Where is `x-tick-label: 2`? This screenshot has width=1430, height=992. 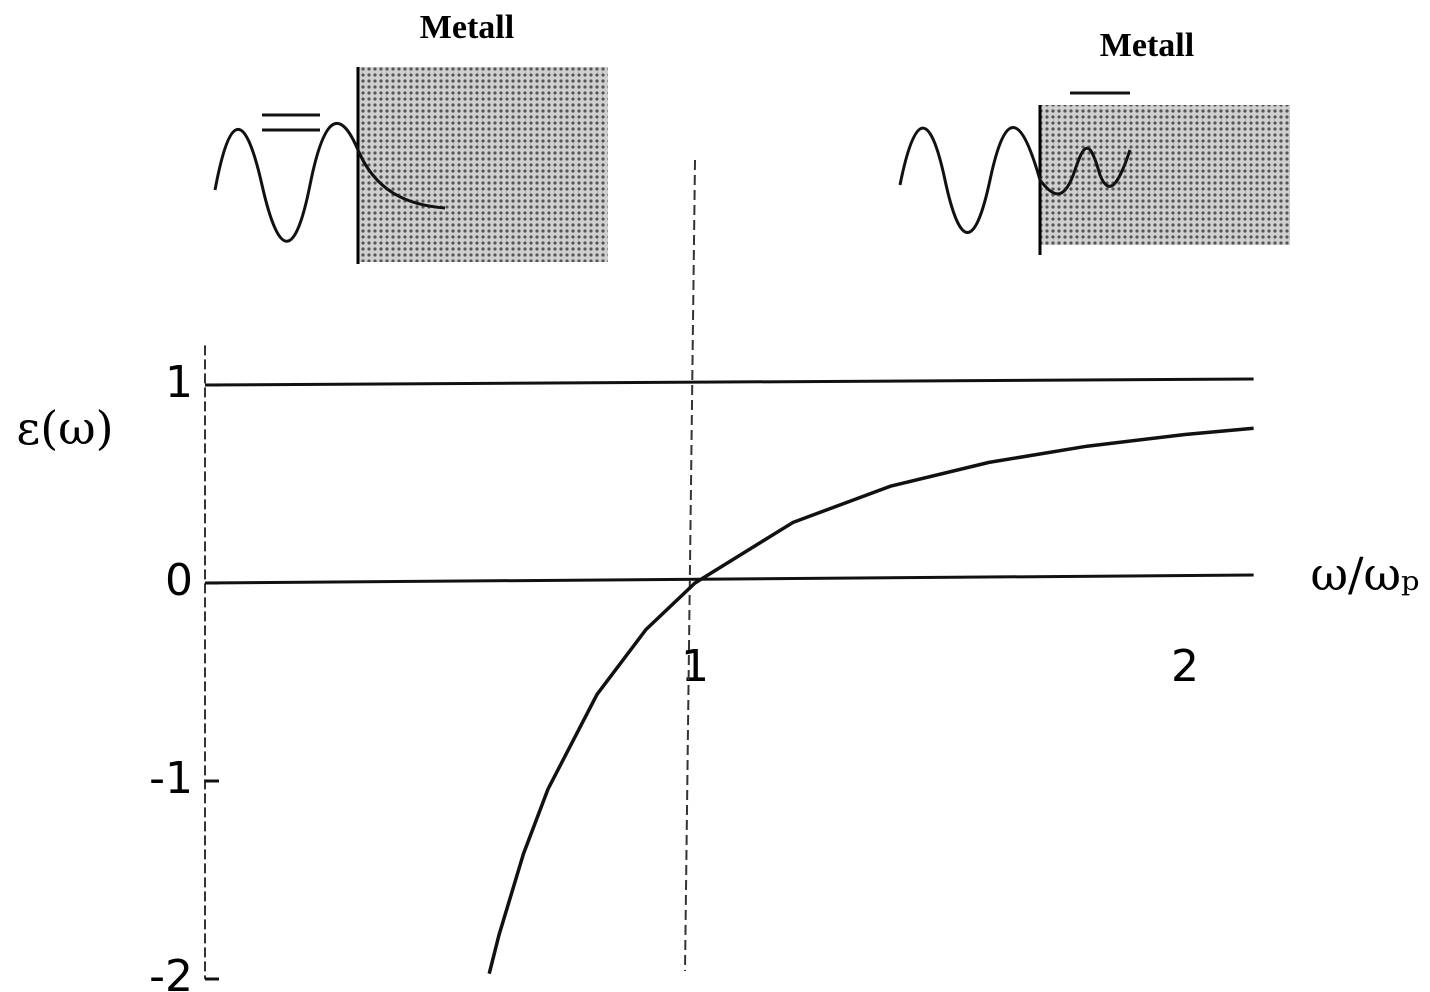 x-tick-label: 2 is located at coordinates (1185, 666).